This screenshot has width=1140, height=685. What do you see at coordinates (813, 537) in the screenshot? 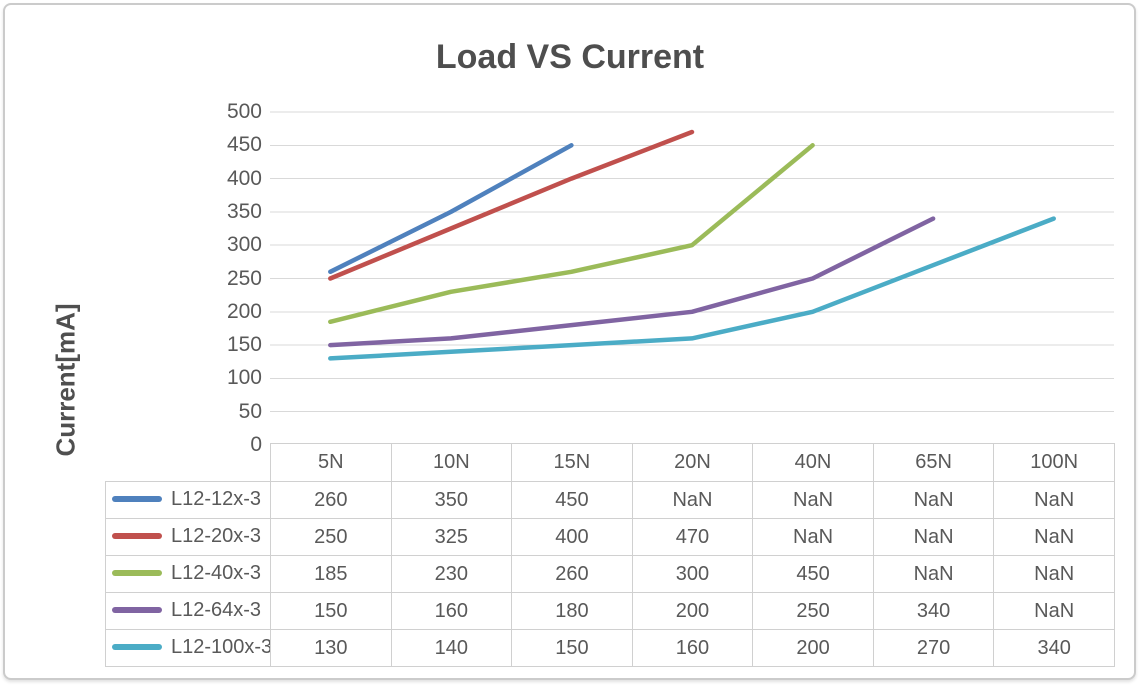
I see `value-cell-L12-20x-3-40N: NaN` at bounding box center [813, 537].